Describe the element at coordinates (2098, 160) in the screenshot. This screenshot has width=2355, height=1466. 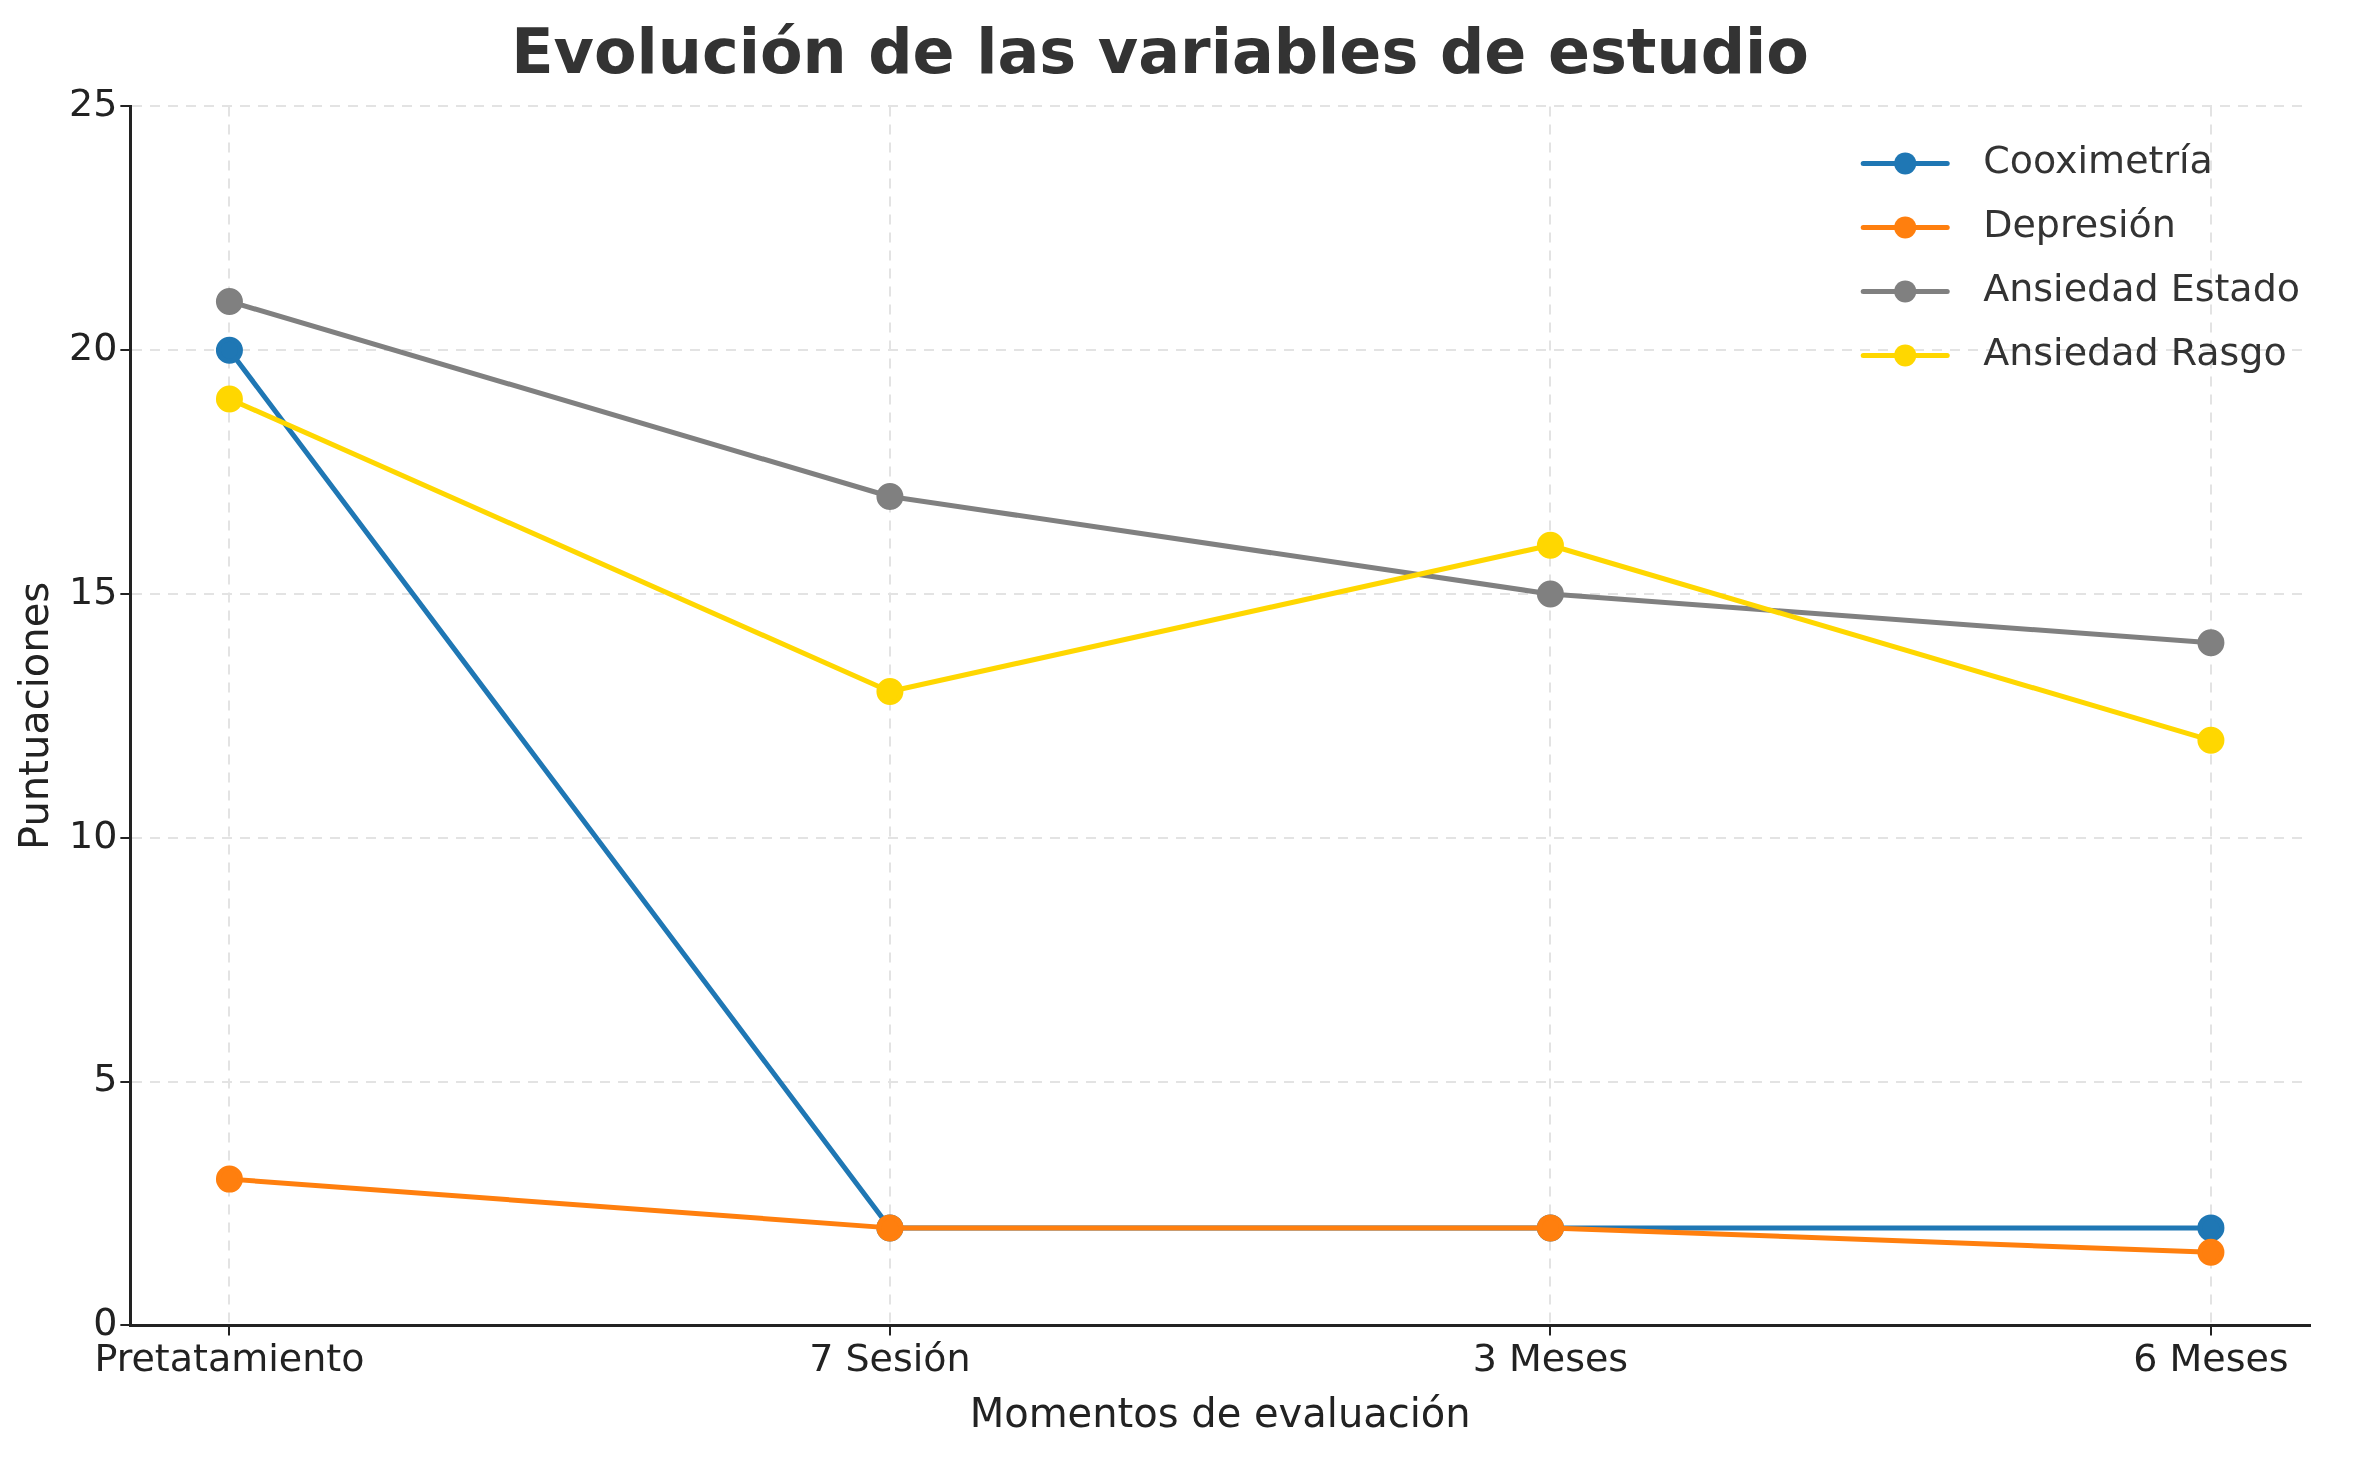
I see `legend-label: Cooximetría` at that location.